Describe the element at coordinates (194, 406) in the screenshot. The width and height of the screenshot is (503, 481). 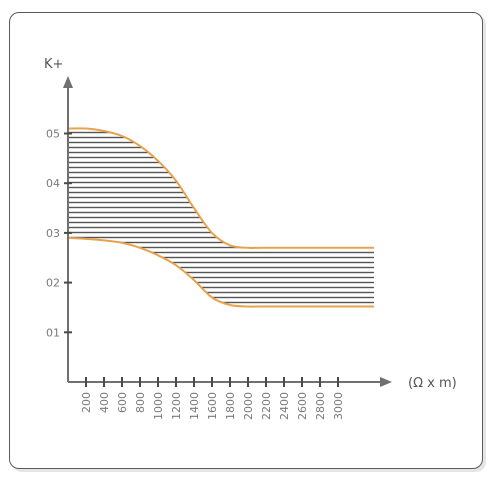
I see `x-tick-label: 1400` at that location.